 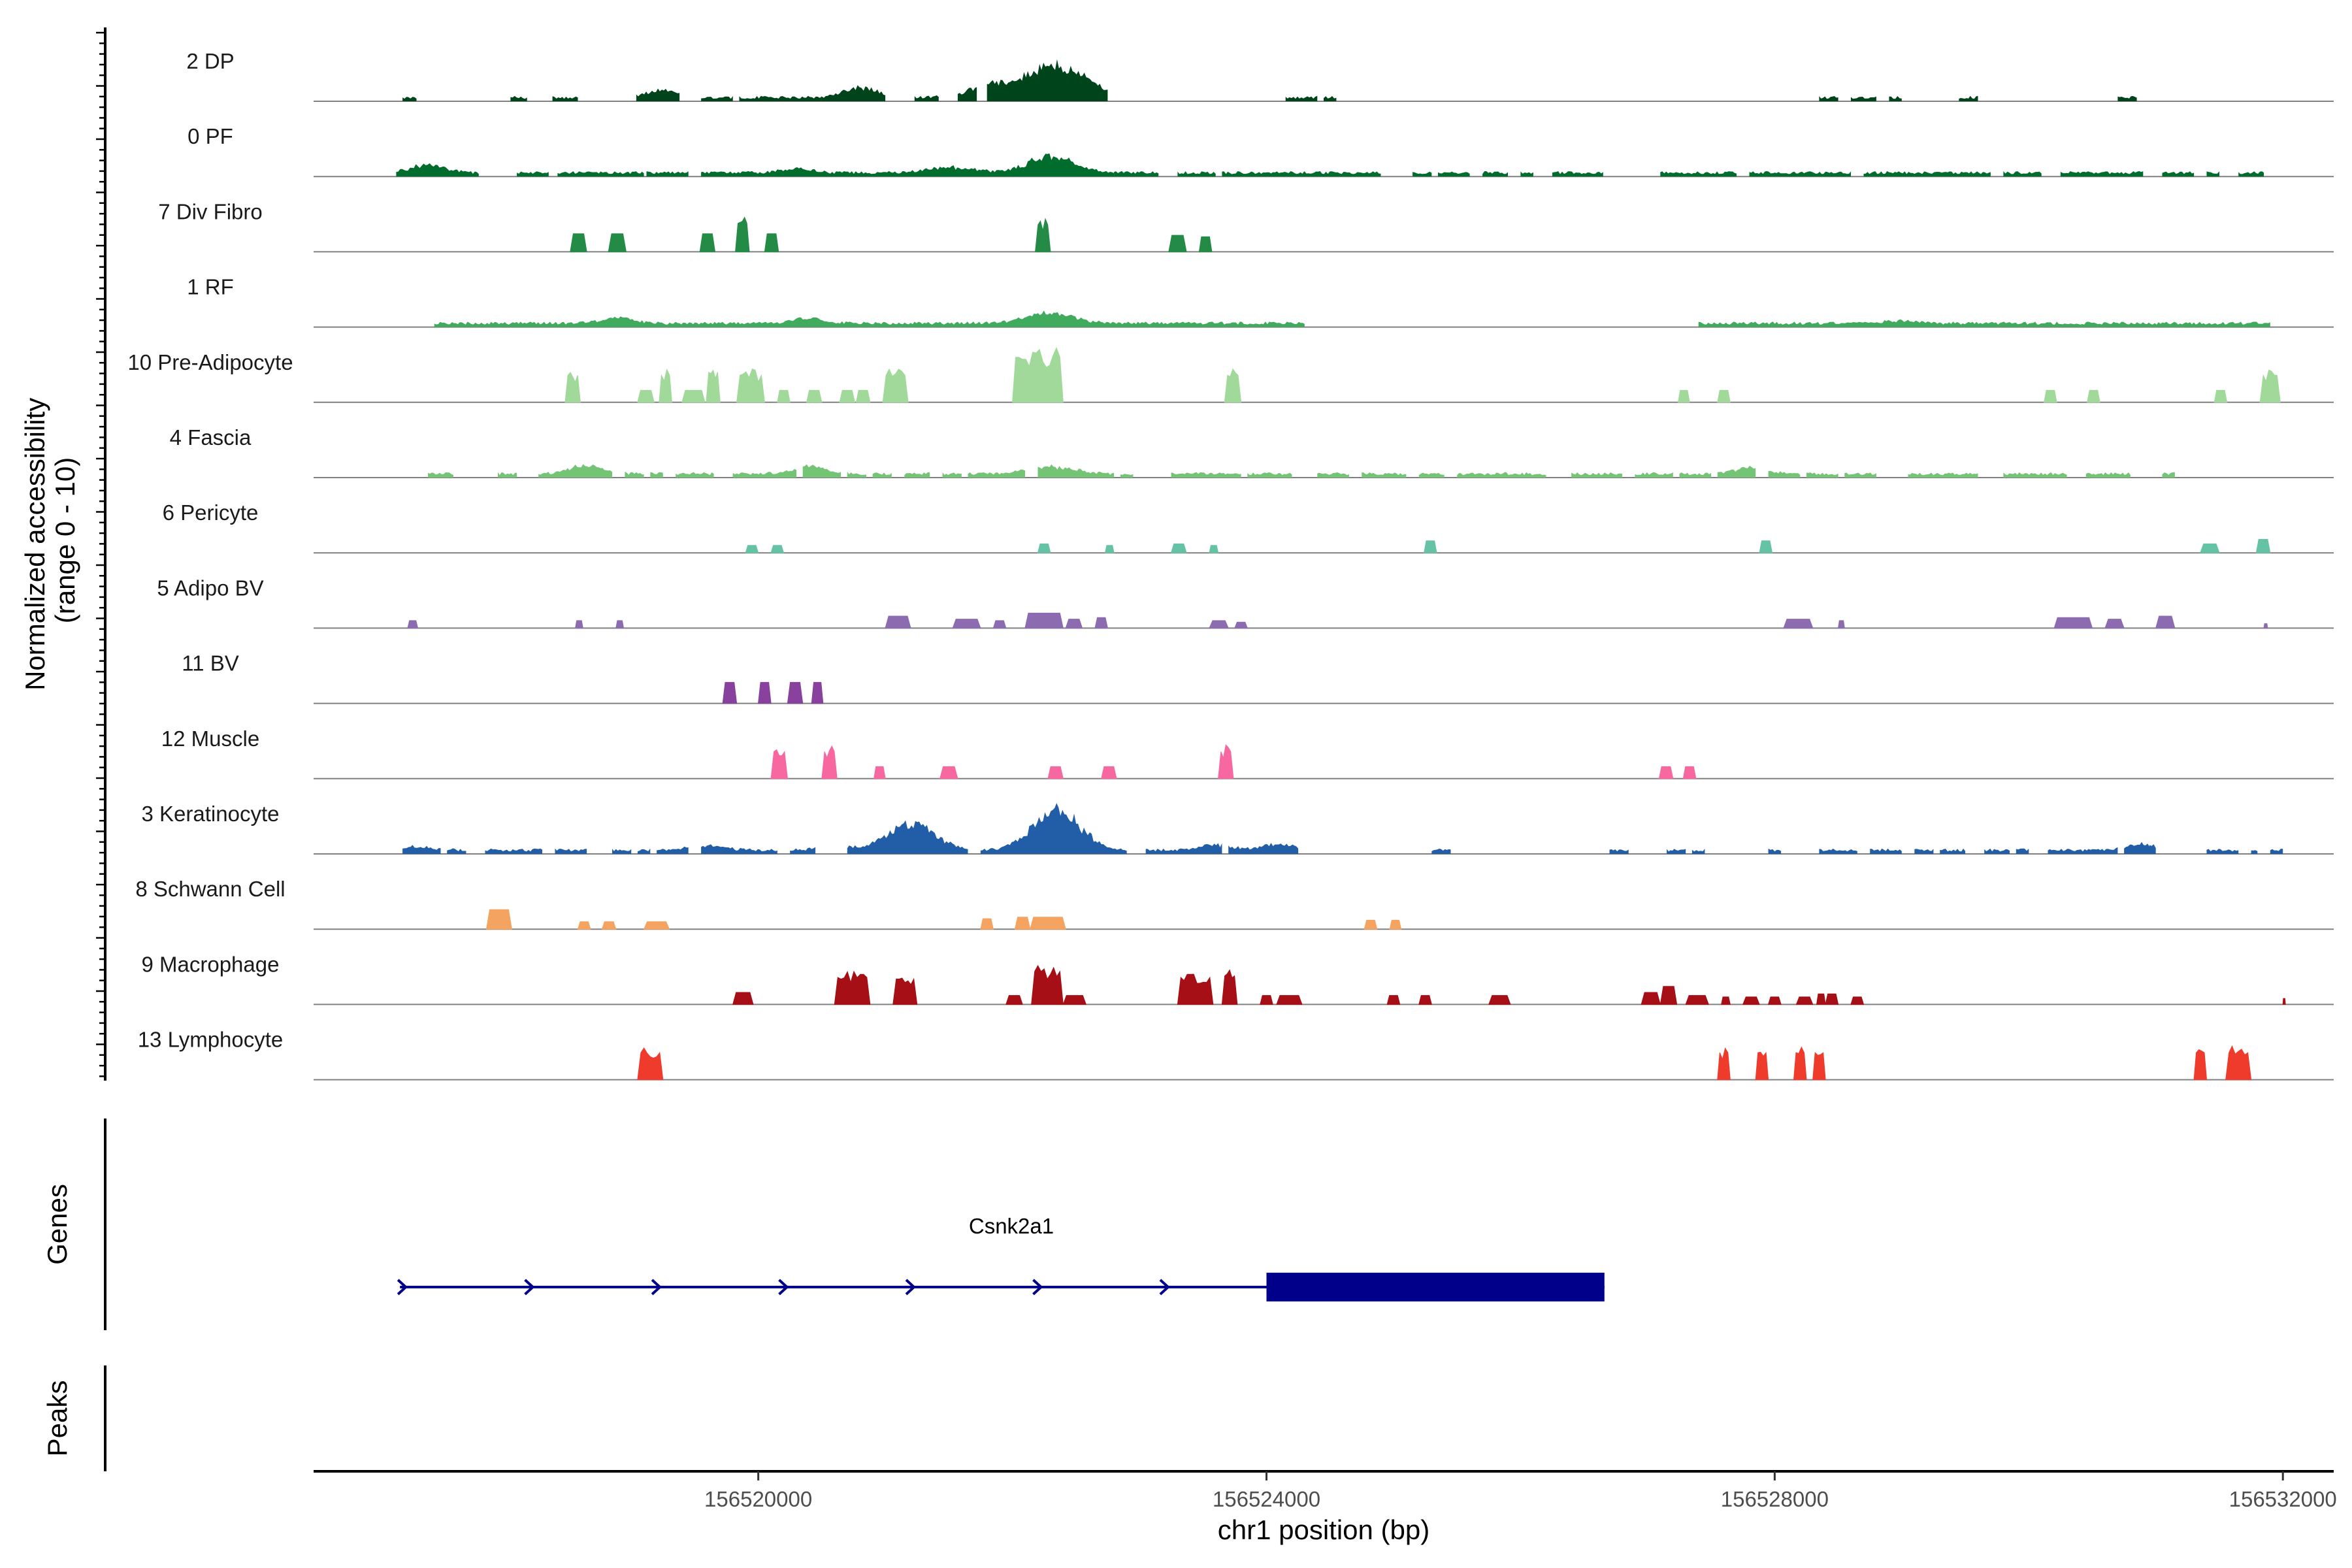 What do you see at coordinates (1238, 828) in the screenshot?
I see `track-3-keratinocyte: 3 Keratinocyte` at bounding box center [1238, 828].